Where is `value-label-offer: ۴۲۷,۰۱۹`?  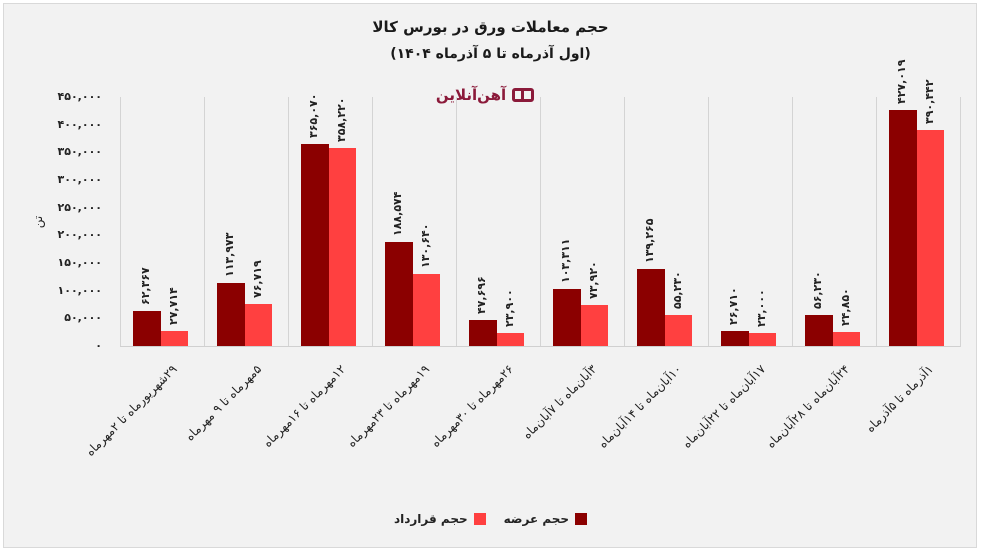
value-label-offer: ۴۲۷,۰۱۹ is located at coordinates (901, 81).